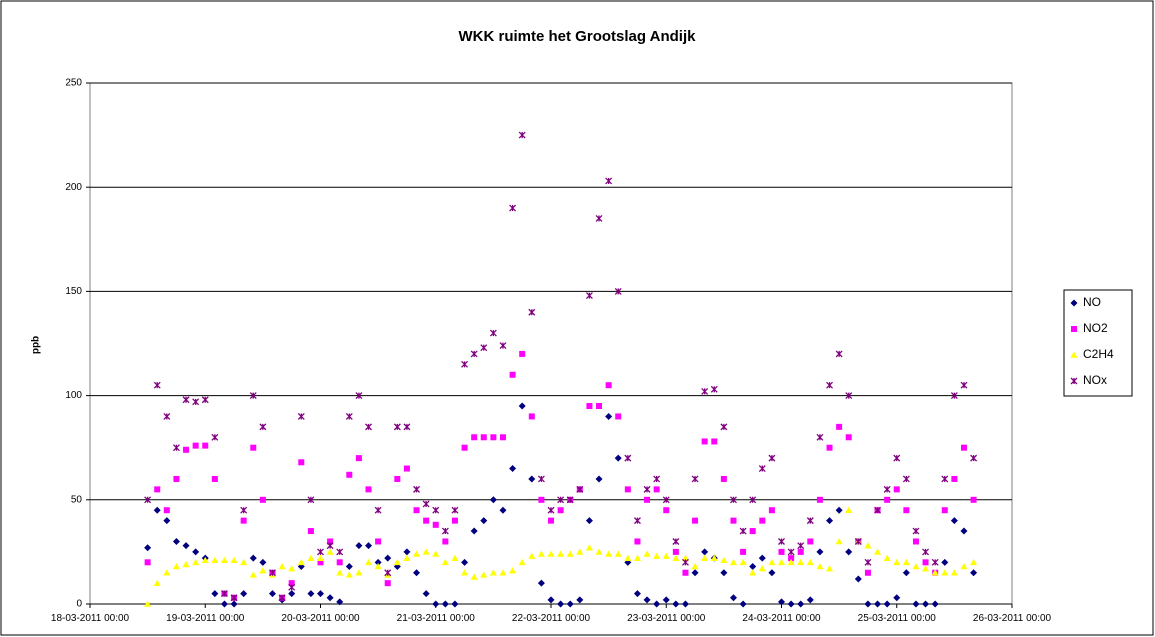  Describe the element at coordinates (73, 395) in the screenshot. I see `y-tick-label: 100` at that location.